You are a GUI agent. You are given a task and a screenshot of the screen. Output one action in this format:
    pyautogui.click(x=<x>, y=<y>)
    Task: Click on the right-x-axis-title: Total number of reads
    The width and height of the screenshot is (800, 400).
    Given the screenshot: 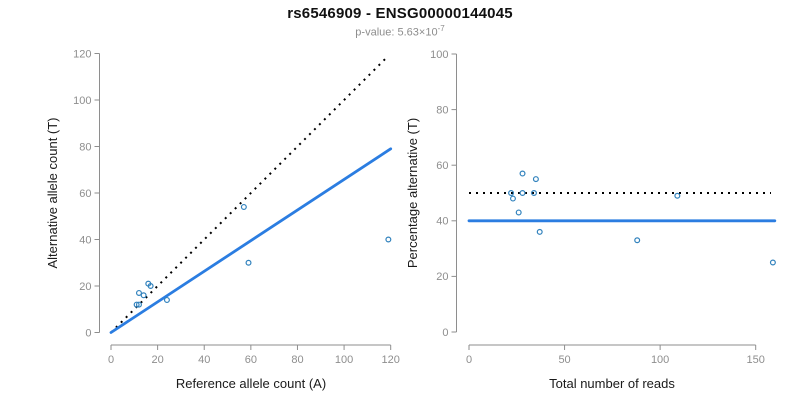 What is the action you would take?
    pyautogui.click(x=612, y=383)
    